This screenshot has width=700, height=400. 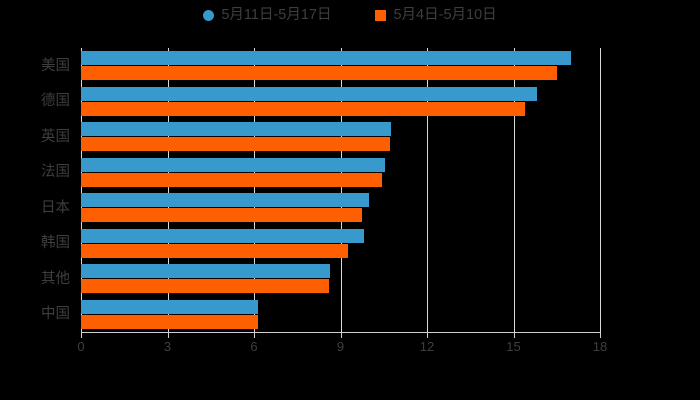 What do you see at coordinates (167, 346) in the screenshot?
I see `x-axis-tick-label: 3` at bounding box center [167, 346].